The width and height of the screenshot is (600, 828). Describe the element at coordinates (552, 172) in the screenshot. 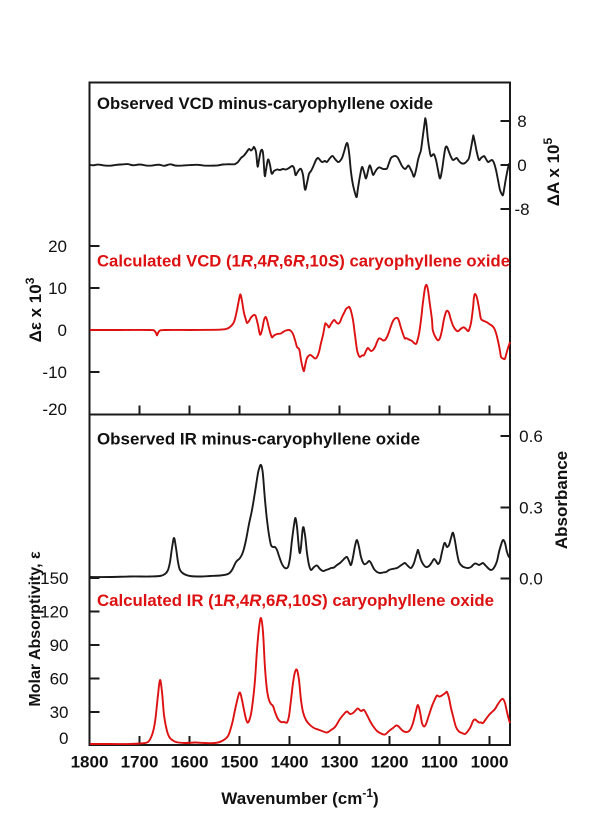

I see `svg-text: ΔA x 105` at that location.